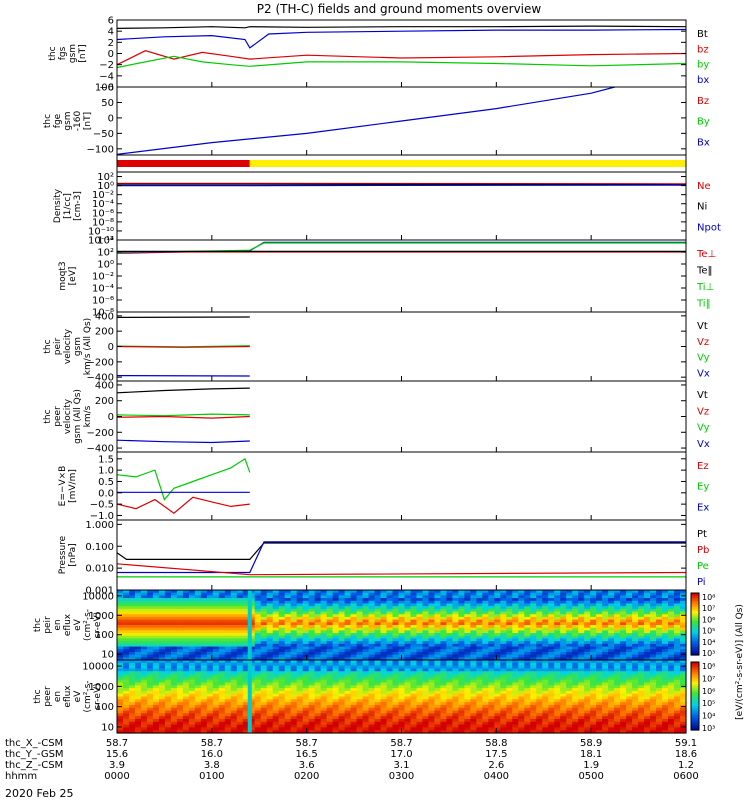 The image size is (750, 800). Describe the element at coordinates (703, 80) in the screenshot. I see `legend-entry: bx` at that location.